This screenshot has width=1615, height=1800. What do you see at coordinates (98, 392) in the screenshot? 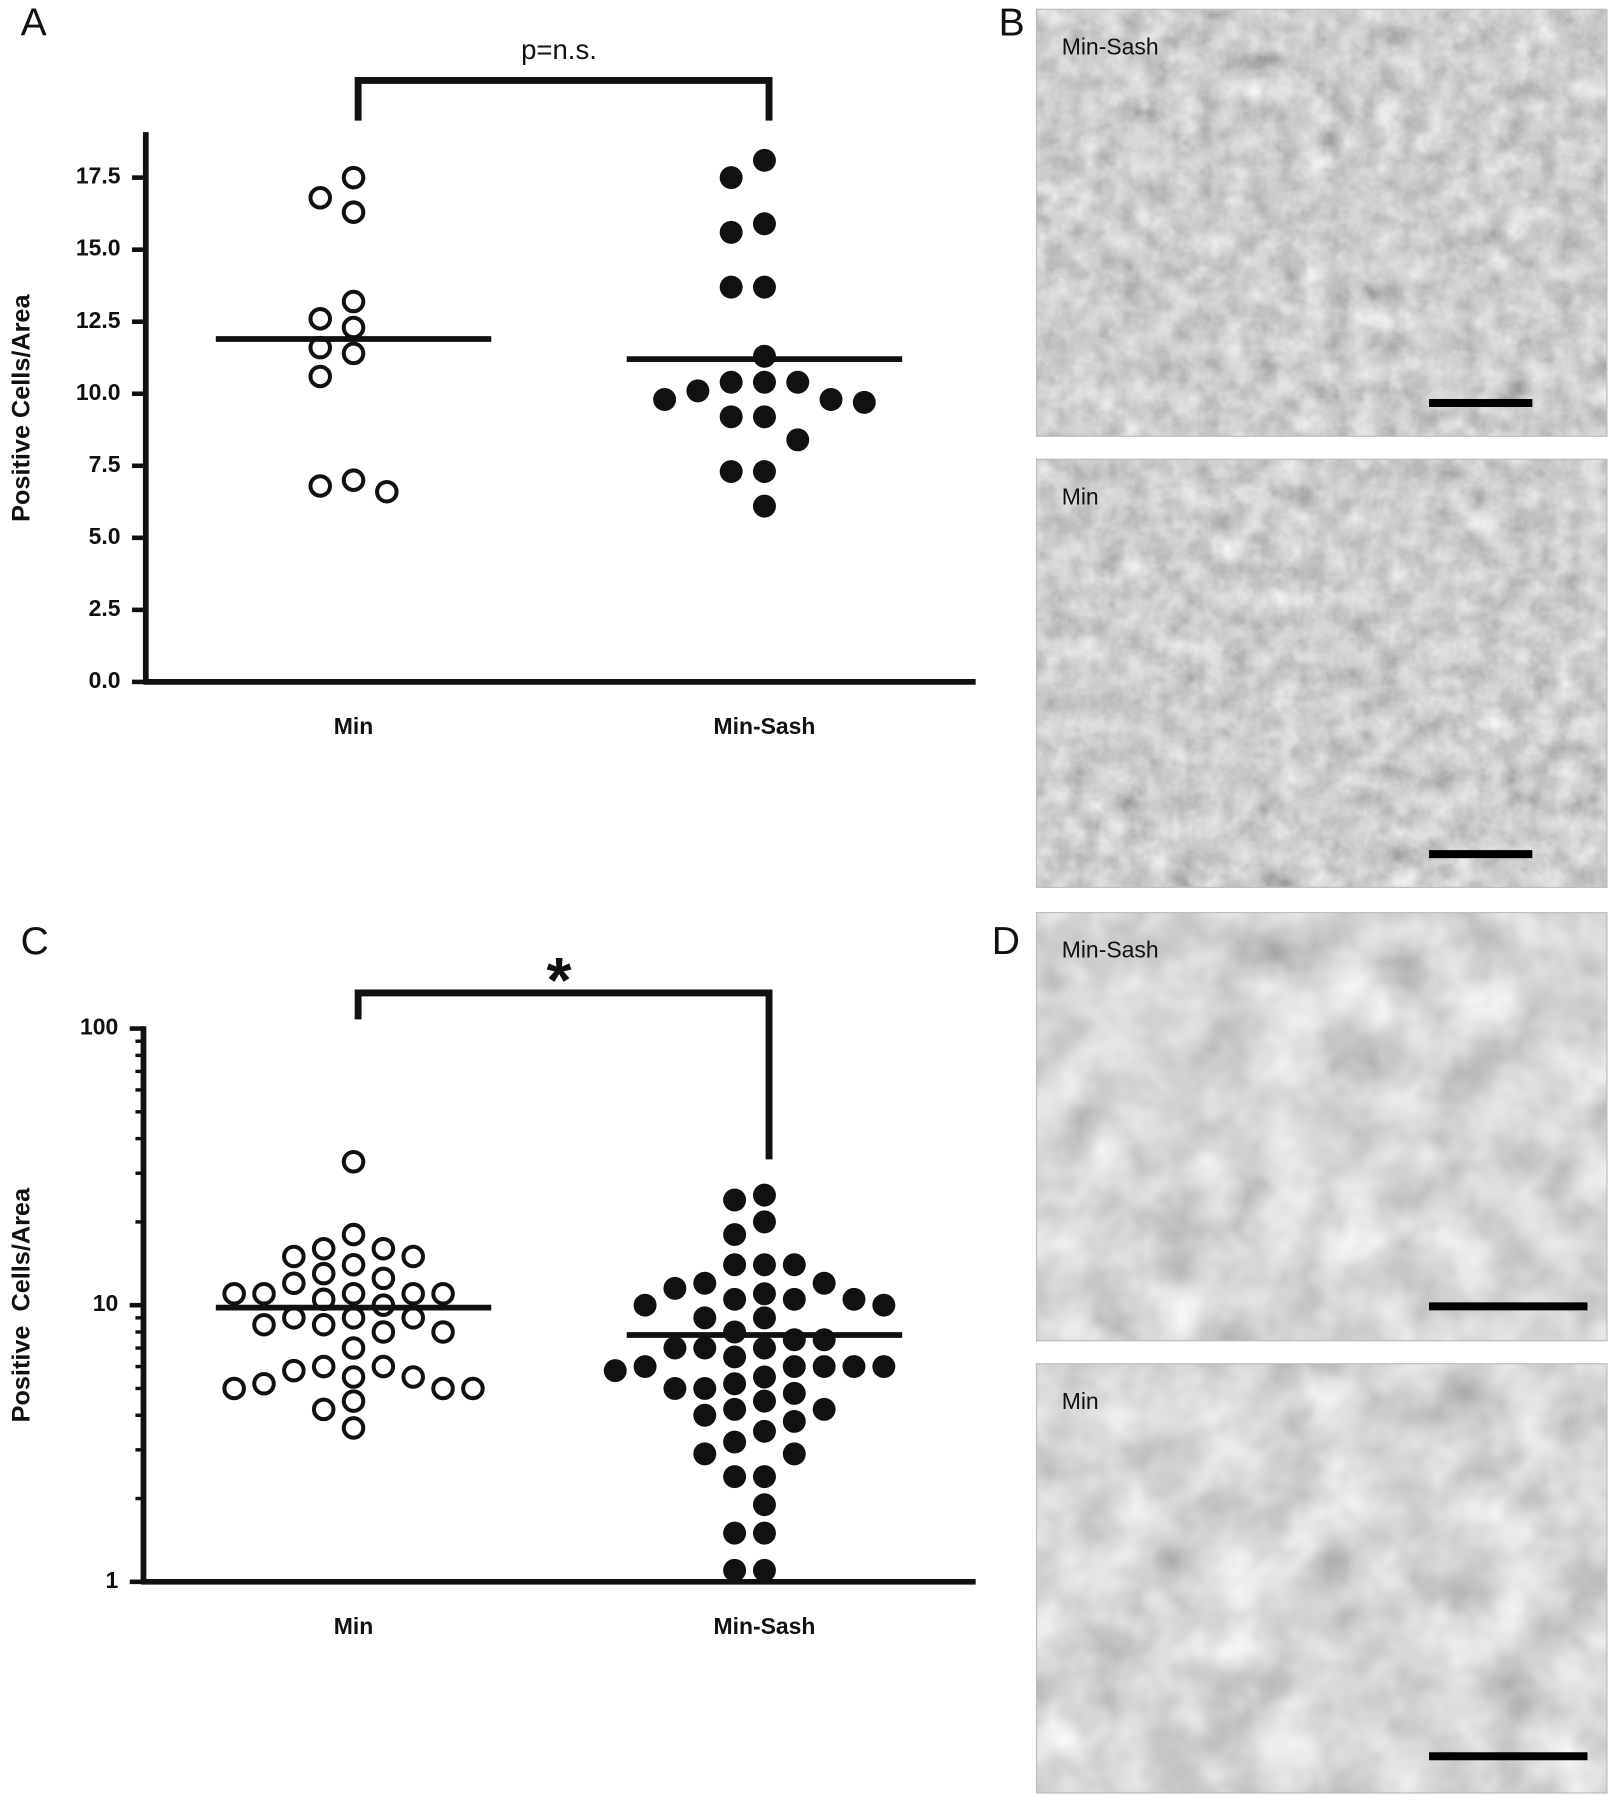
I see `y-tick-label: 10.0` at bounding box center [98, 392].